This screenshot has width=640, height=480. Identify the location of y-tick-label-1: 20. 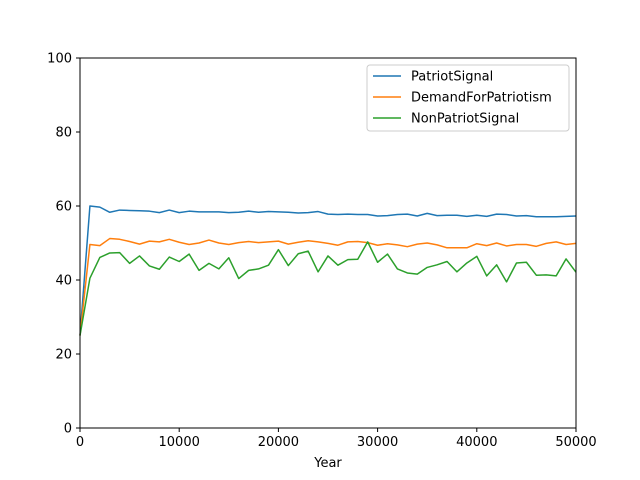
(63, 355).